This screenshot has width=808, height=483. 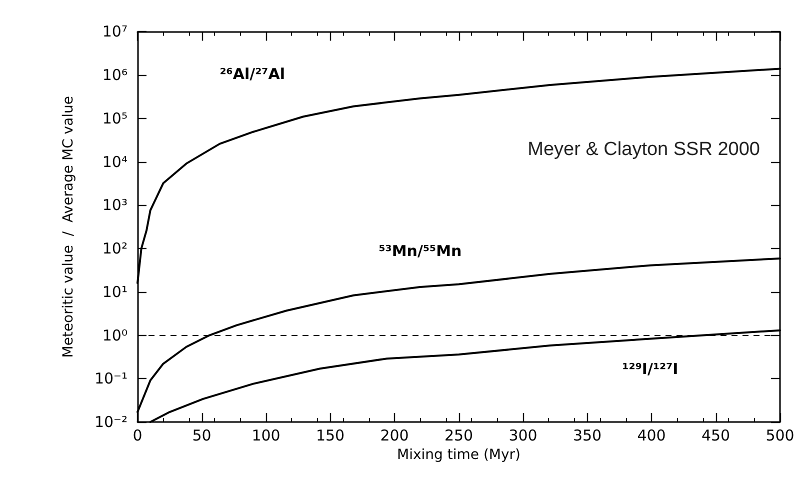 What do you see at coordinates (587, 435) in the screenshot?
I see `x-tick-label: 350` at bounding box center [587, 435].